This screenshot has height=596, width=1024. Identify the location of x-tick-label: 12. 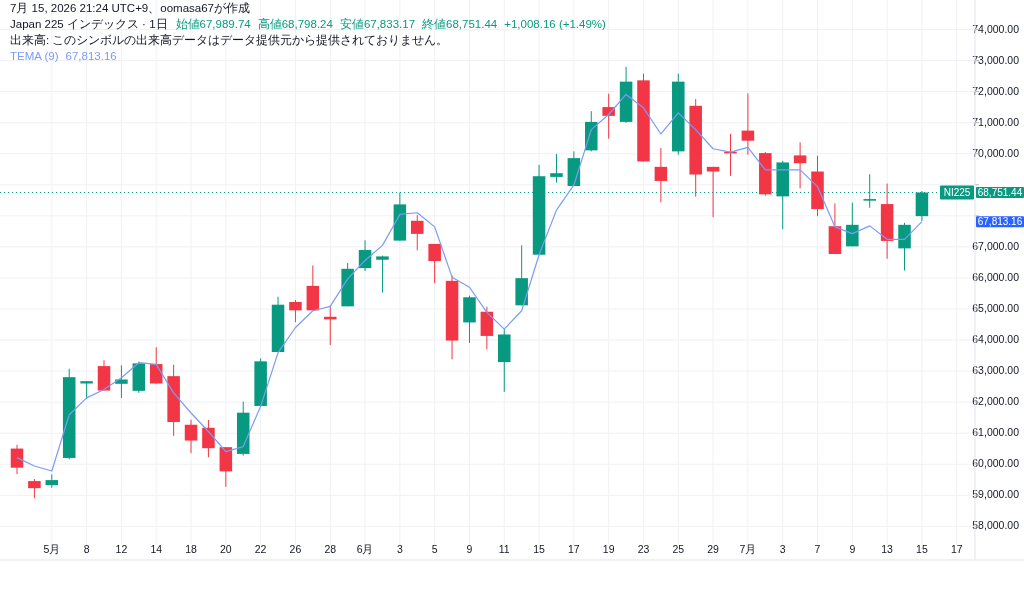
(121, 549).